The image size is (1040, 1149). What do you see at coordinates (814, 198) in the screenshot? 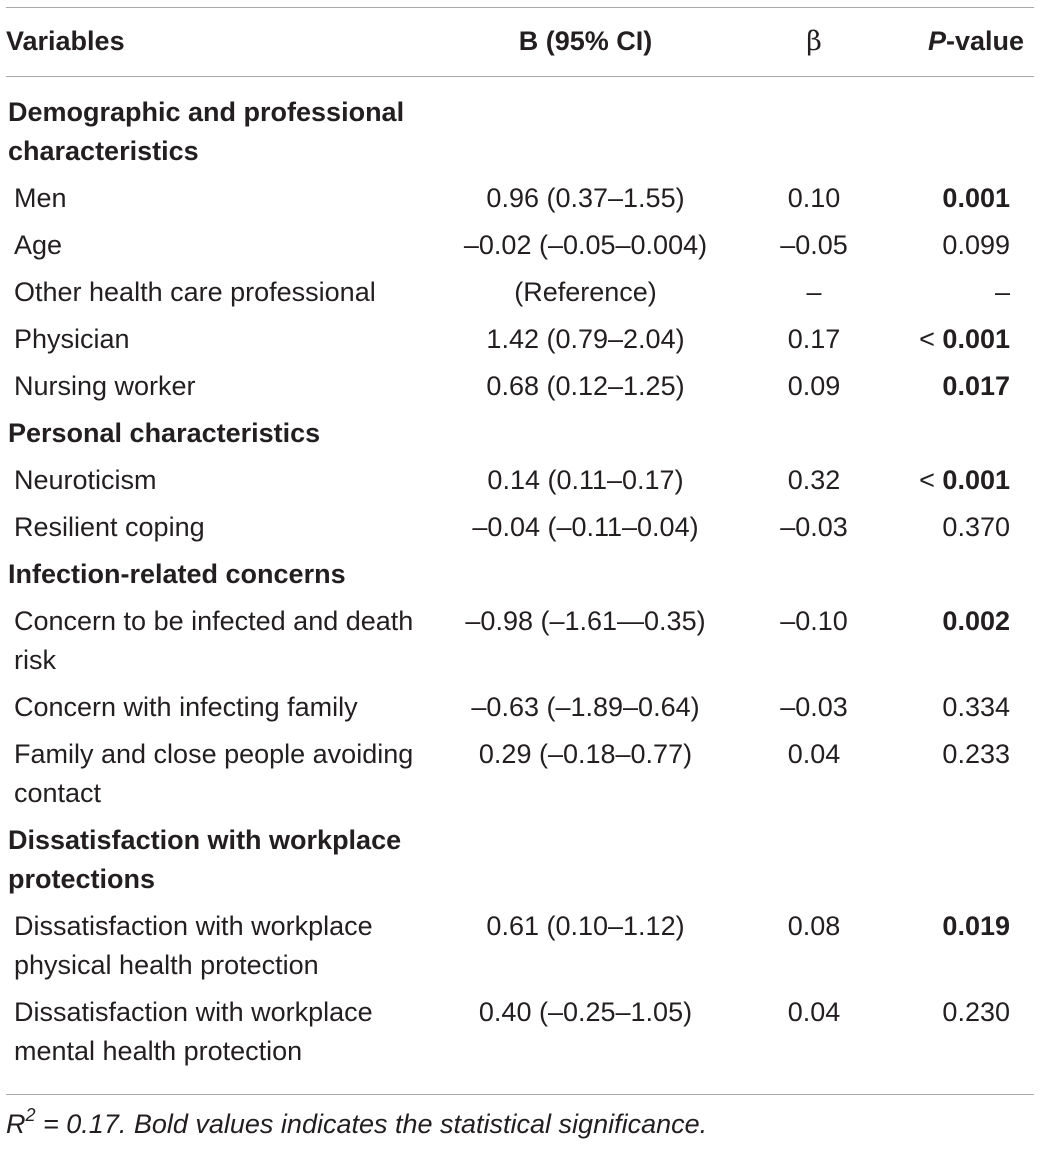
I see `beta-cell: 0.10` at bounding box center [814, 198].